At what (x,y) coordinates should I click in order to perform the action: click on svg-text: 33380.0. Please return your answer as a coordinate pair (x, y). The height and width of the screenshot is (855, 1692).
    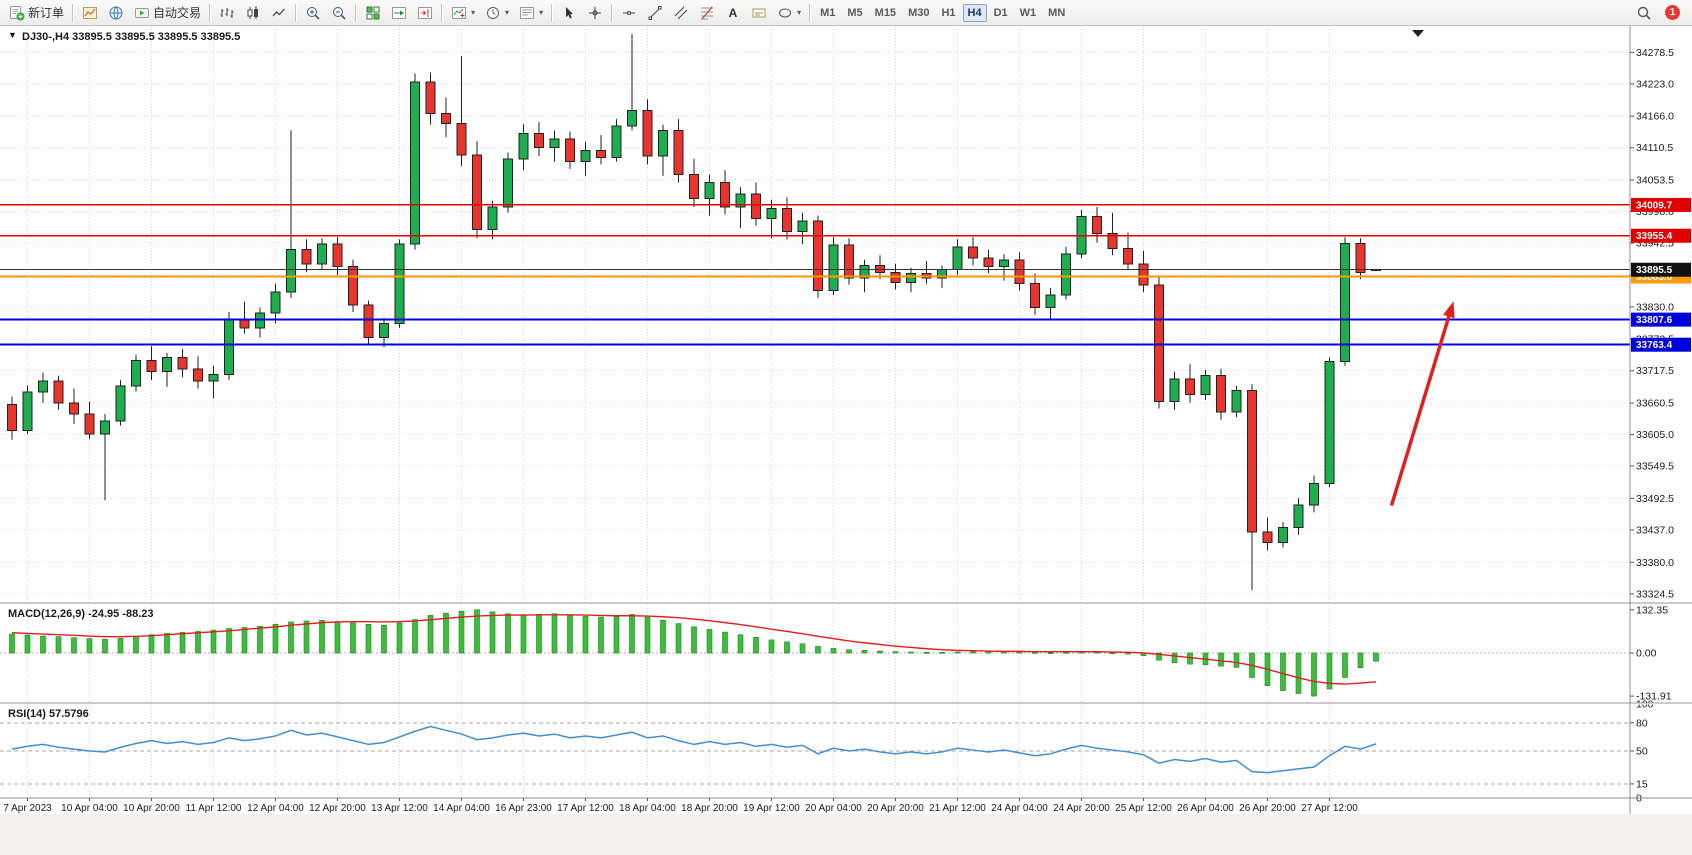
    Looking at the image, I should click on (1655, 563).